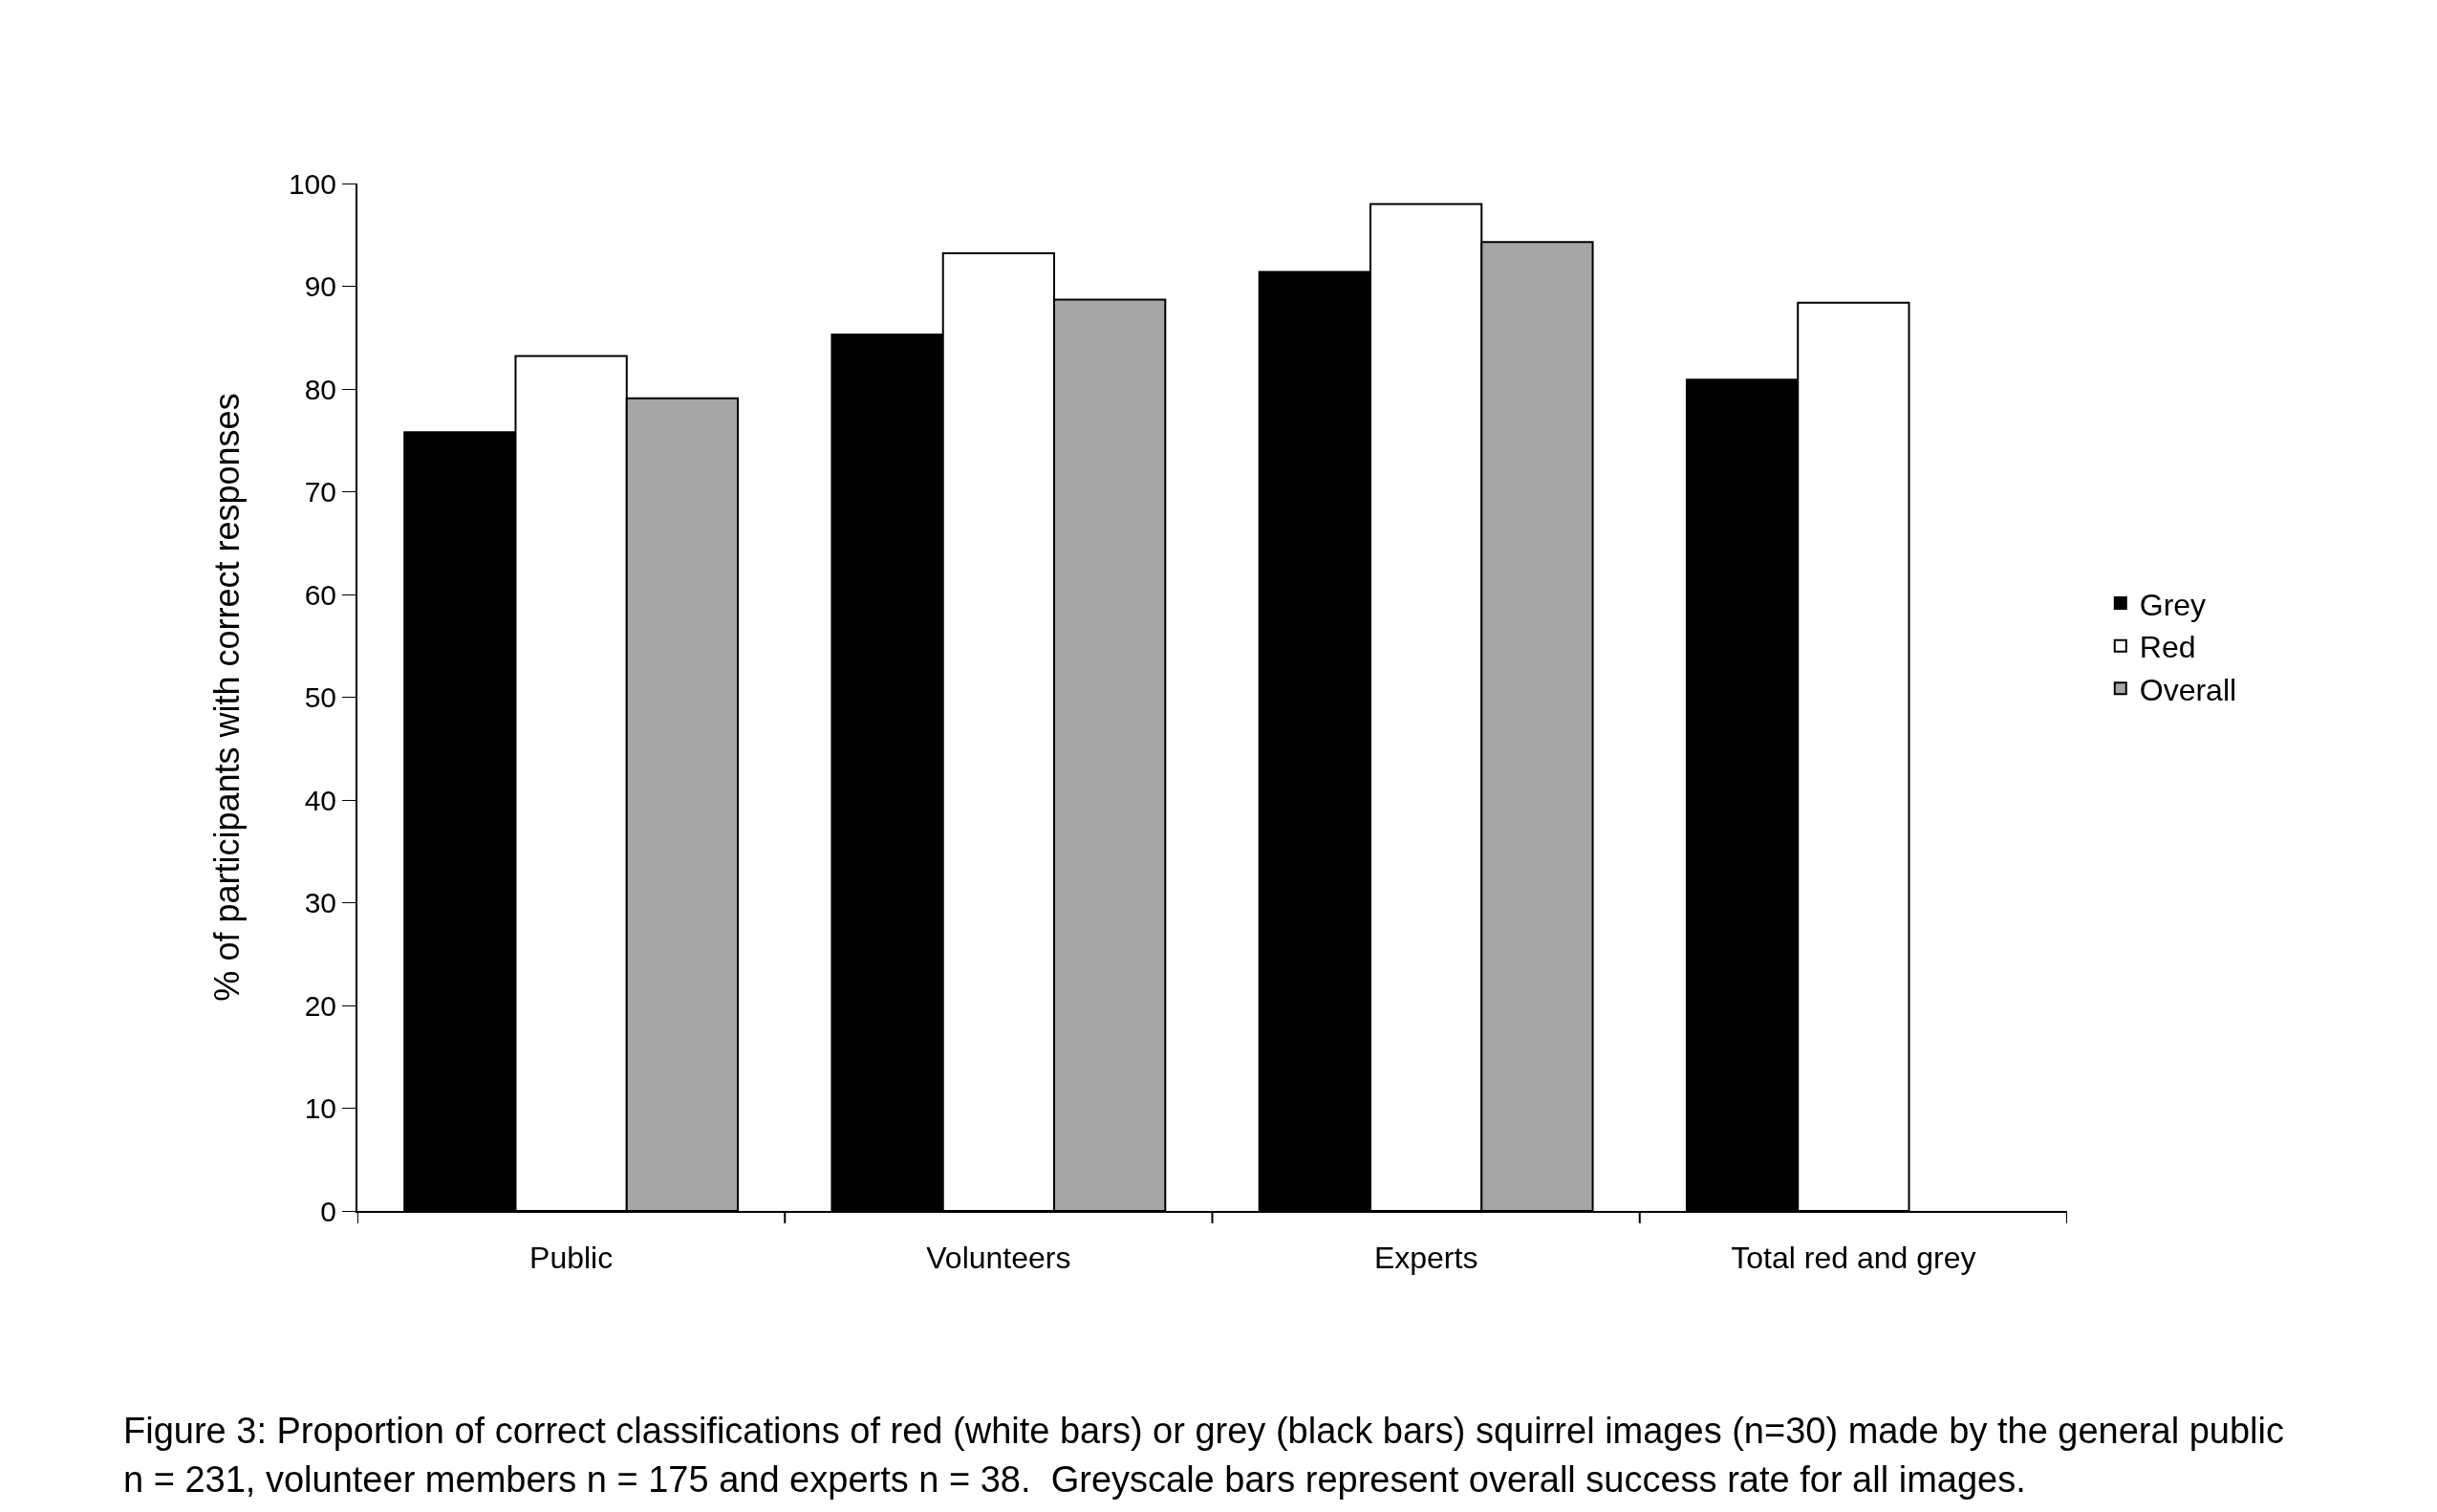 The width and height of the screenshot is (2437, 1512). What do you see at coordinates (571, 1258) in the screenshot?
I see `x-tick-label: Public` at bounding box center [571, 1258].